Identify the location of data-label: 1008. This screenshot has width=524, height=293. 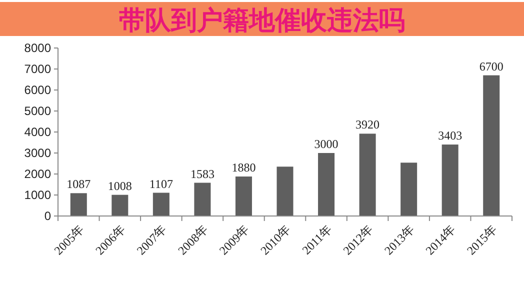
(120, 185).